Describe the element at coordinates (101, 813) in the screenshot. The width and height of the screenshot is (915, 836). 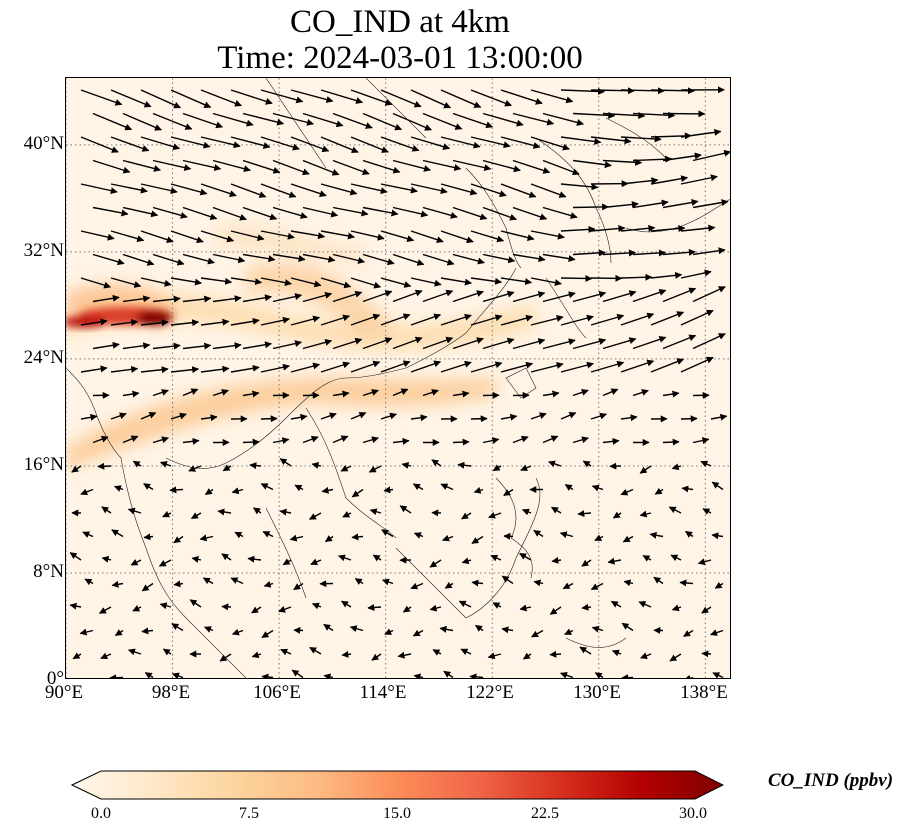
I see `colorbar-tick-0: 0.0` at that location.